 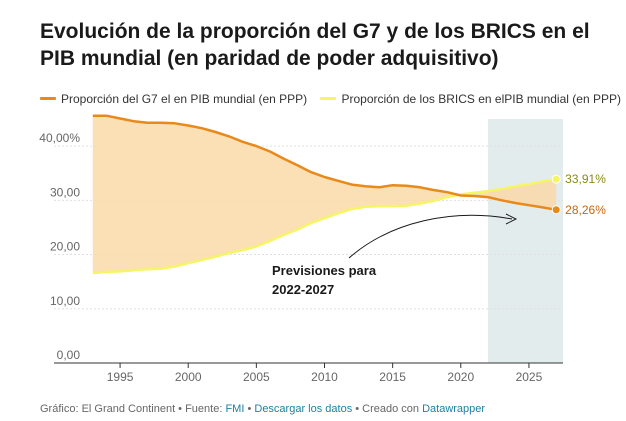 I want to click on x-tick-label: 2025, so click(x=529, y=377).